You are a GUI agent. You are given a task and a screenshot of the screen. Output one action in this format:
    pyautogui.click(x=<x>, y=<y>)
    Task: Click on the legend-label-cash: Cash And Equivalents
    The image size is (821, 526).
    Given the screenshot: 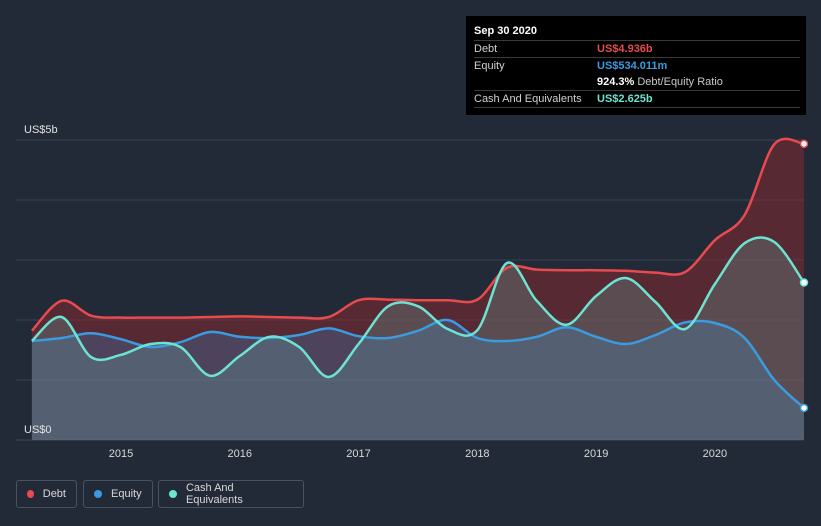 What is the action you would take?
    pyautogui.click(x=214, y=494)
    